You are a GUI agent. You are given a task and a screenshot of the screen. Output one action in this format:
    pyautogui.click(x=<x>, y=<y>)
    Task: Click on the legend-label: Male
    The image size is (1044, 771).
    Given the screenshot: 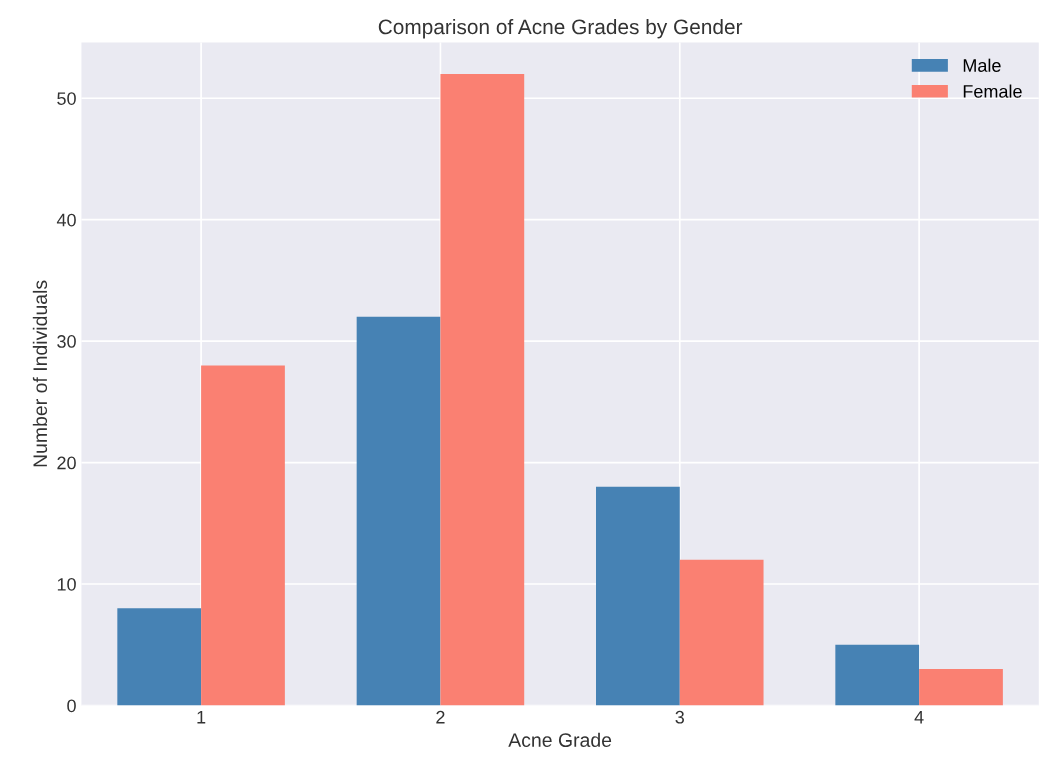 What is the action you would take?
    pyautogui.click(x=982, y=65)
    